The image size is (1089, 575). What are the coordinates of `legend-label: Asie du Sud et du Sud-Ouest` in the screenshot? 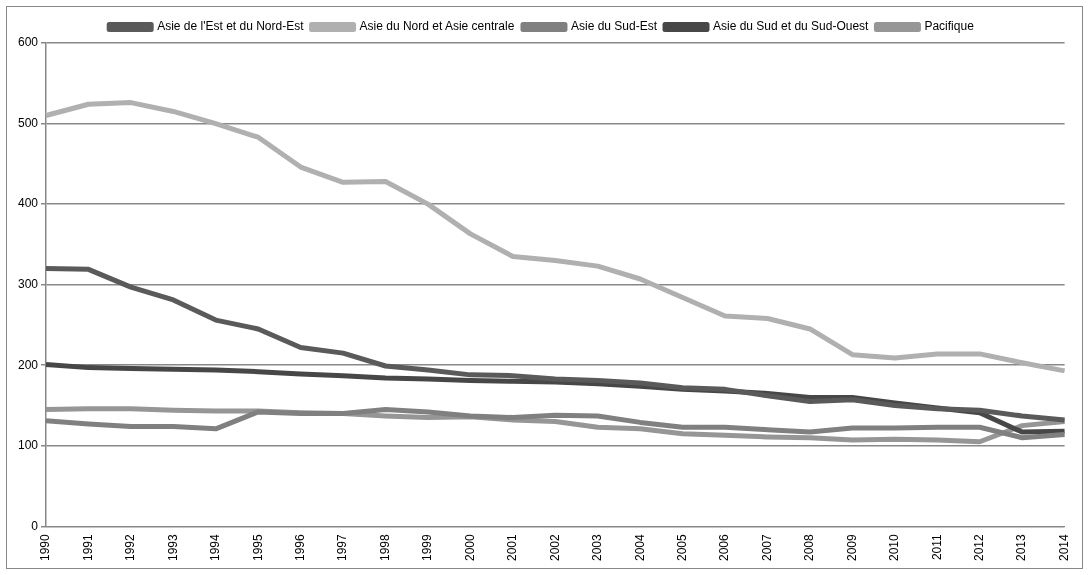 It's located at (791, 26).